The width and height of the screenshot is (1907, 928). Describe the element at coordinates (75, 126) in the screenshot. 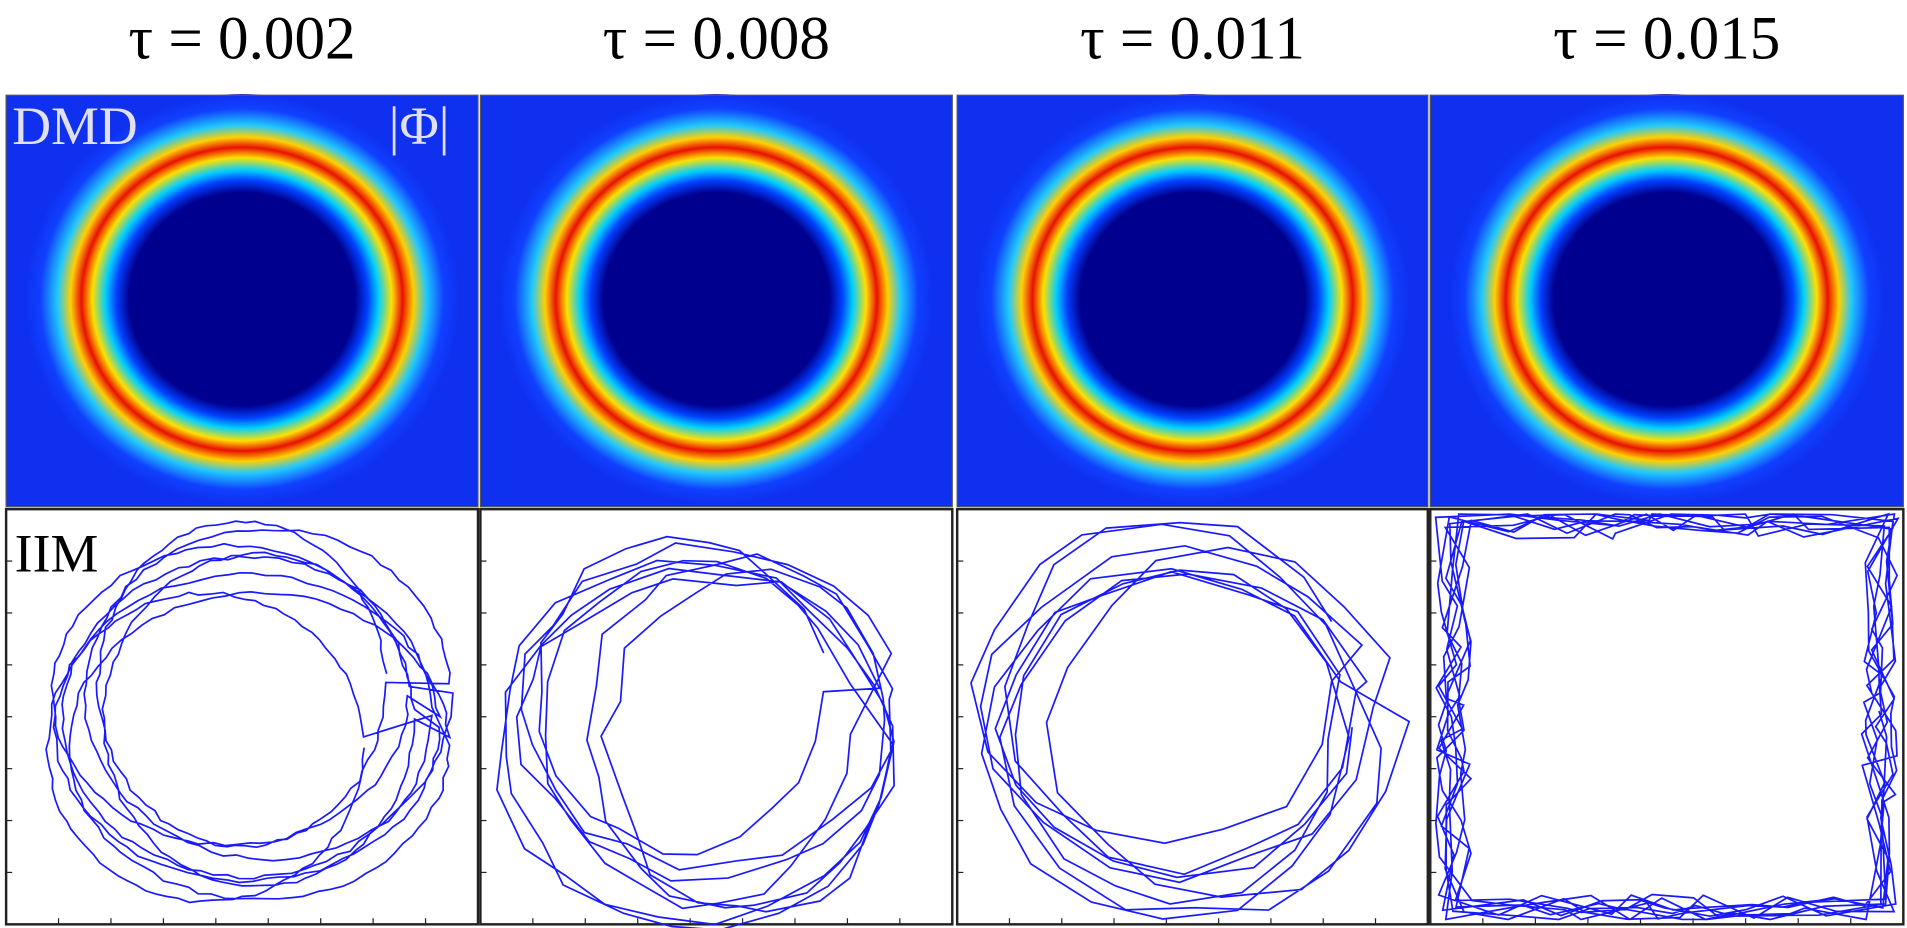

I see `row-label: DMD` at that location.